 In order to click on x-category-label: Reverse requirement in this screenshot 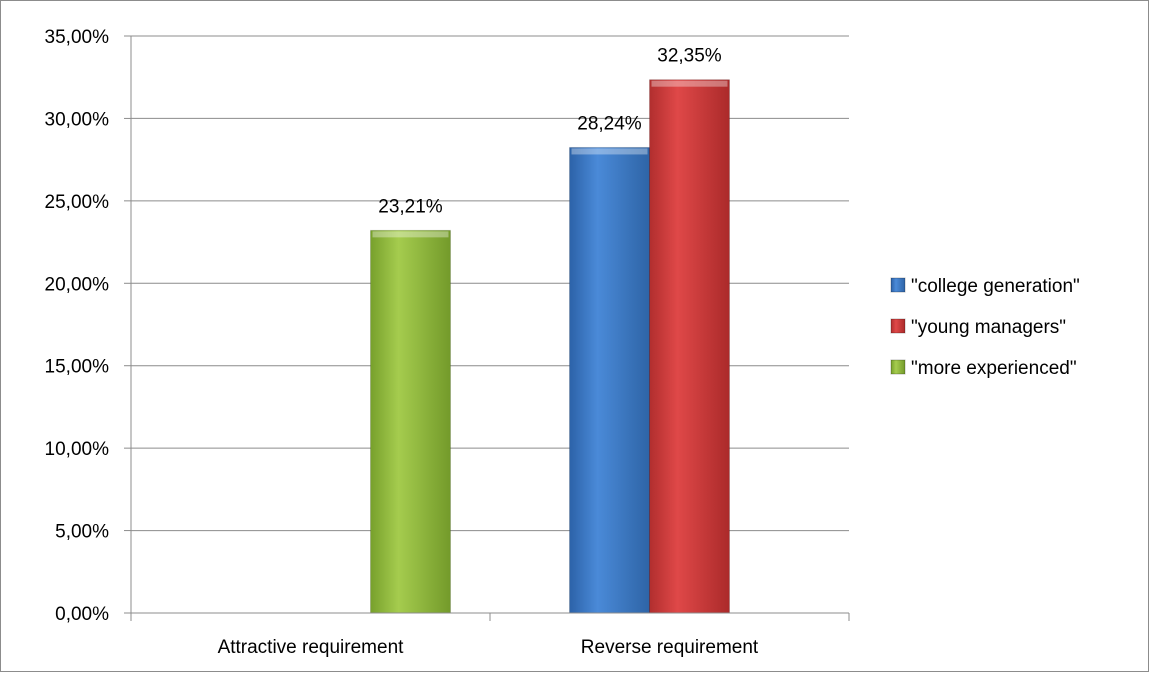, I will do `click(670, 647)`.